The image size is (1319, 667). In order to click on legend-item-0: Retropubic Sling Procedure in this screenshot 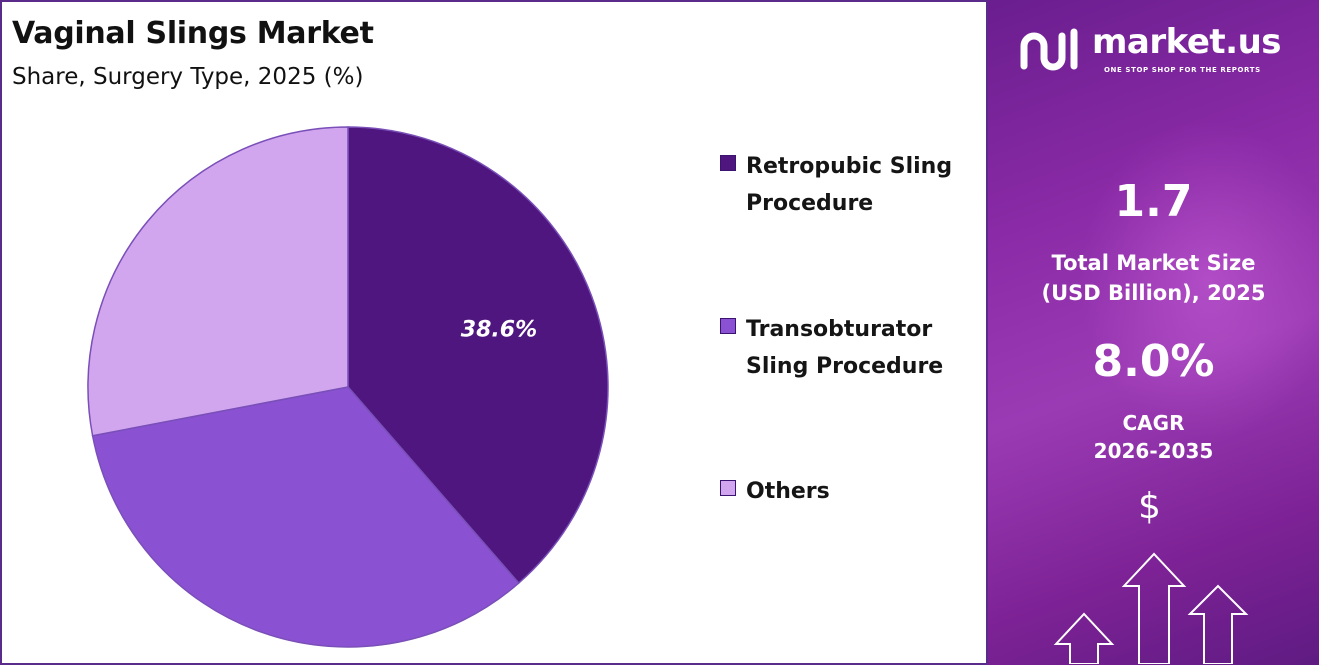, I will do `click(850, 185)`.